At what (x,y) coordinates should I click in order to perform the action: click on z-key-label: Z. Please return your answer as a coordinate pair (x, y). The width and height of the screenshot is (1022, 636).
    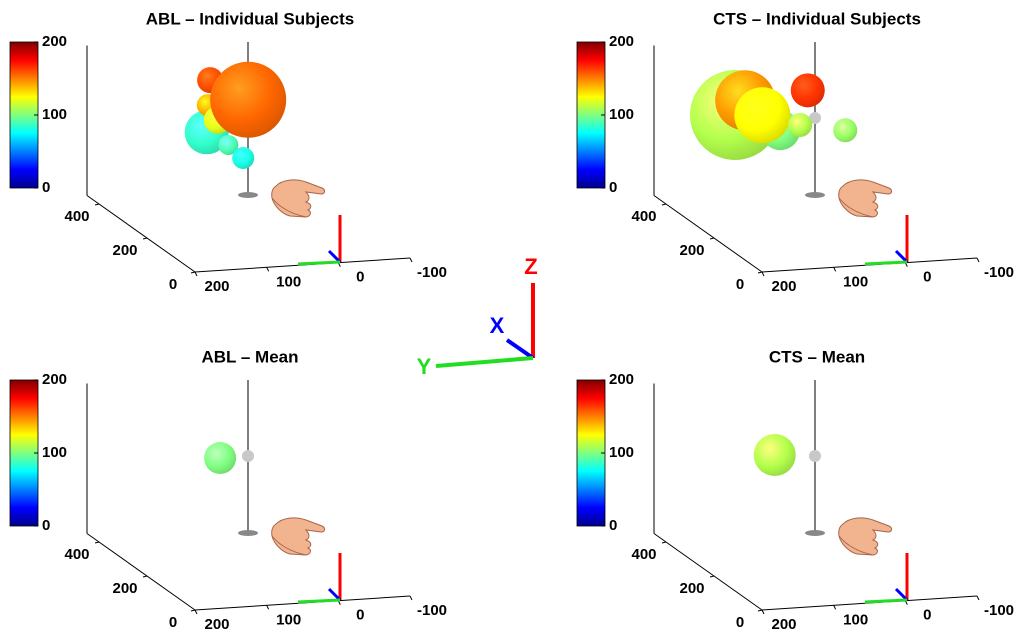
    Looking at the image, I should click on (530, 266).